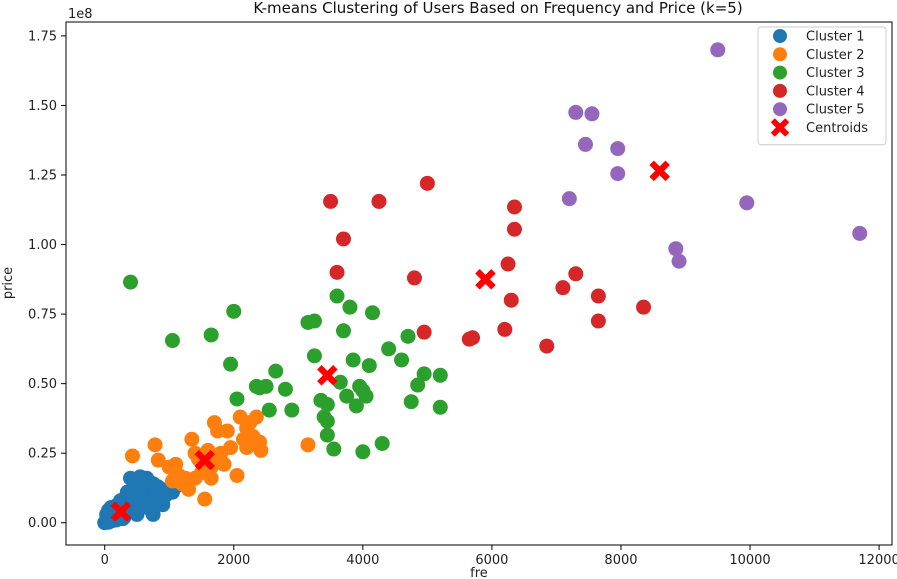 The height and width of the screenshot is (579, 897). I want to click on y-tick-label: 0.25, so click(42, 454).